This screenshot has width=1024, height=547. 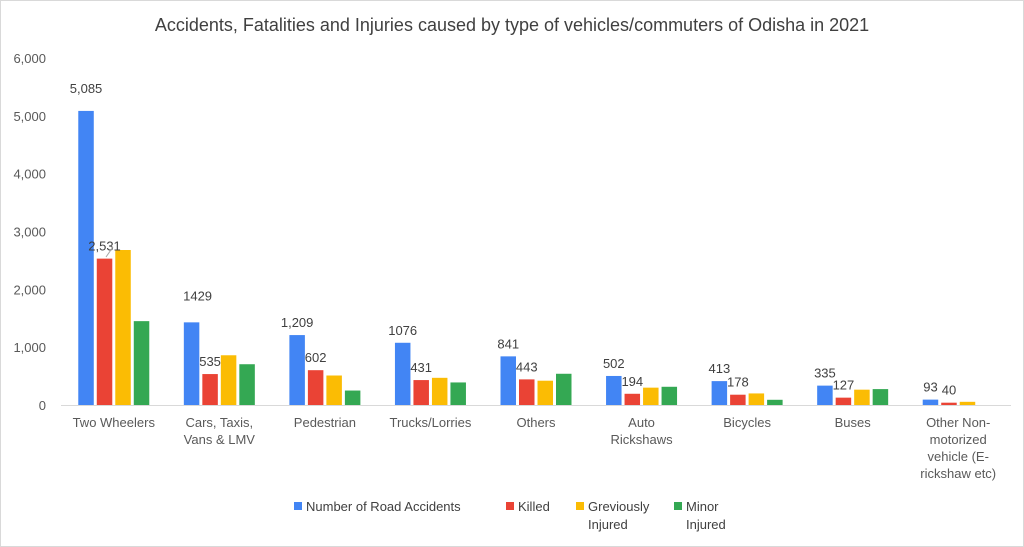 I want to click on category-label: Auto Rickshaws, so click(x=641, y=431).